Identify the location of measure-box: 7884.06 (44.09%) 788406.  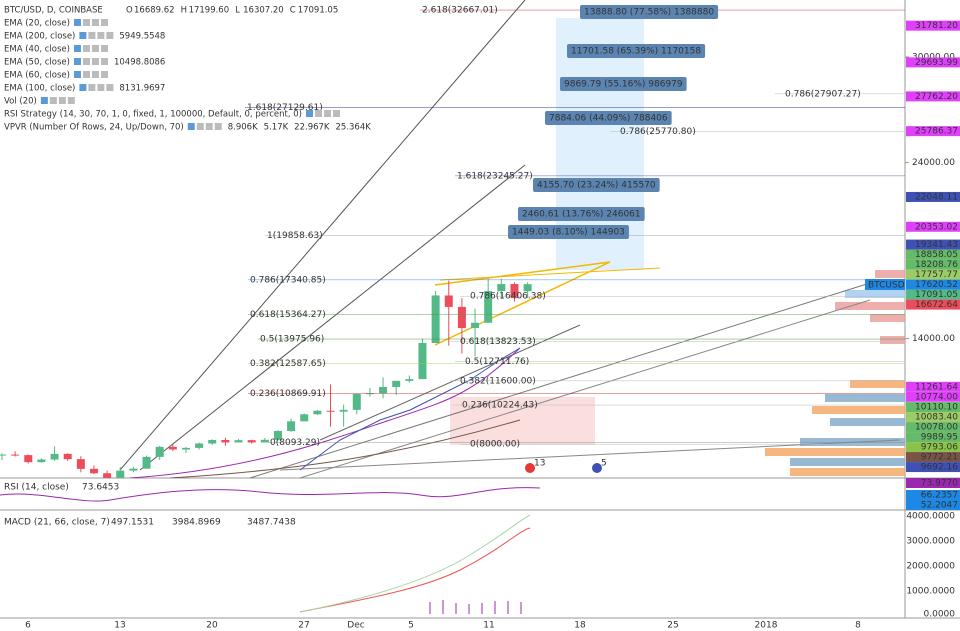
(608, 118).